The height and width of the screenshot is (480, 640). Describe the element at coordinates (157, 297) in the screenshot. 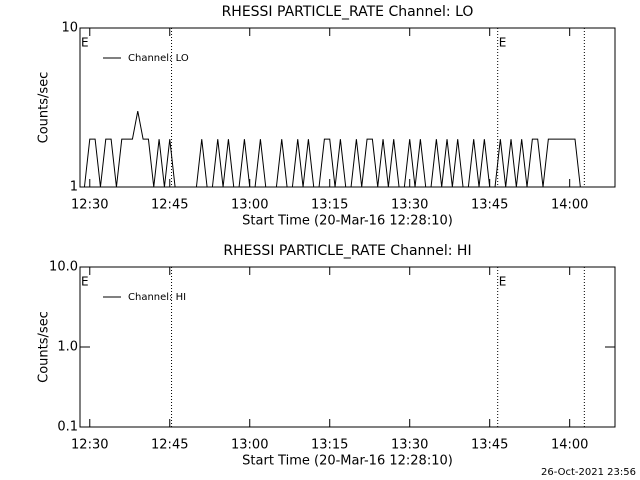

I see `legend-label: Channel: HI` at that location.